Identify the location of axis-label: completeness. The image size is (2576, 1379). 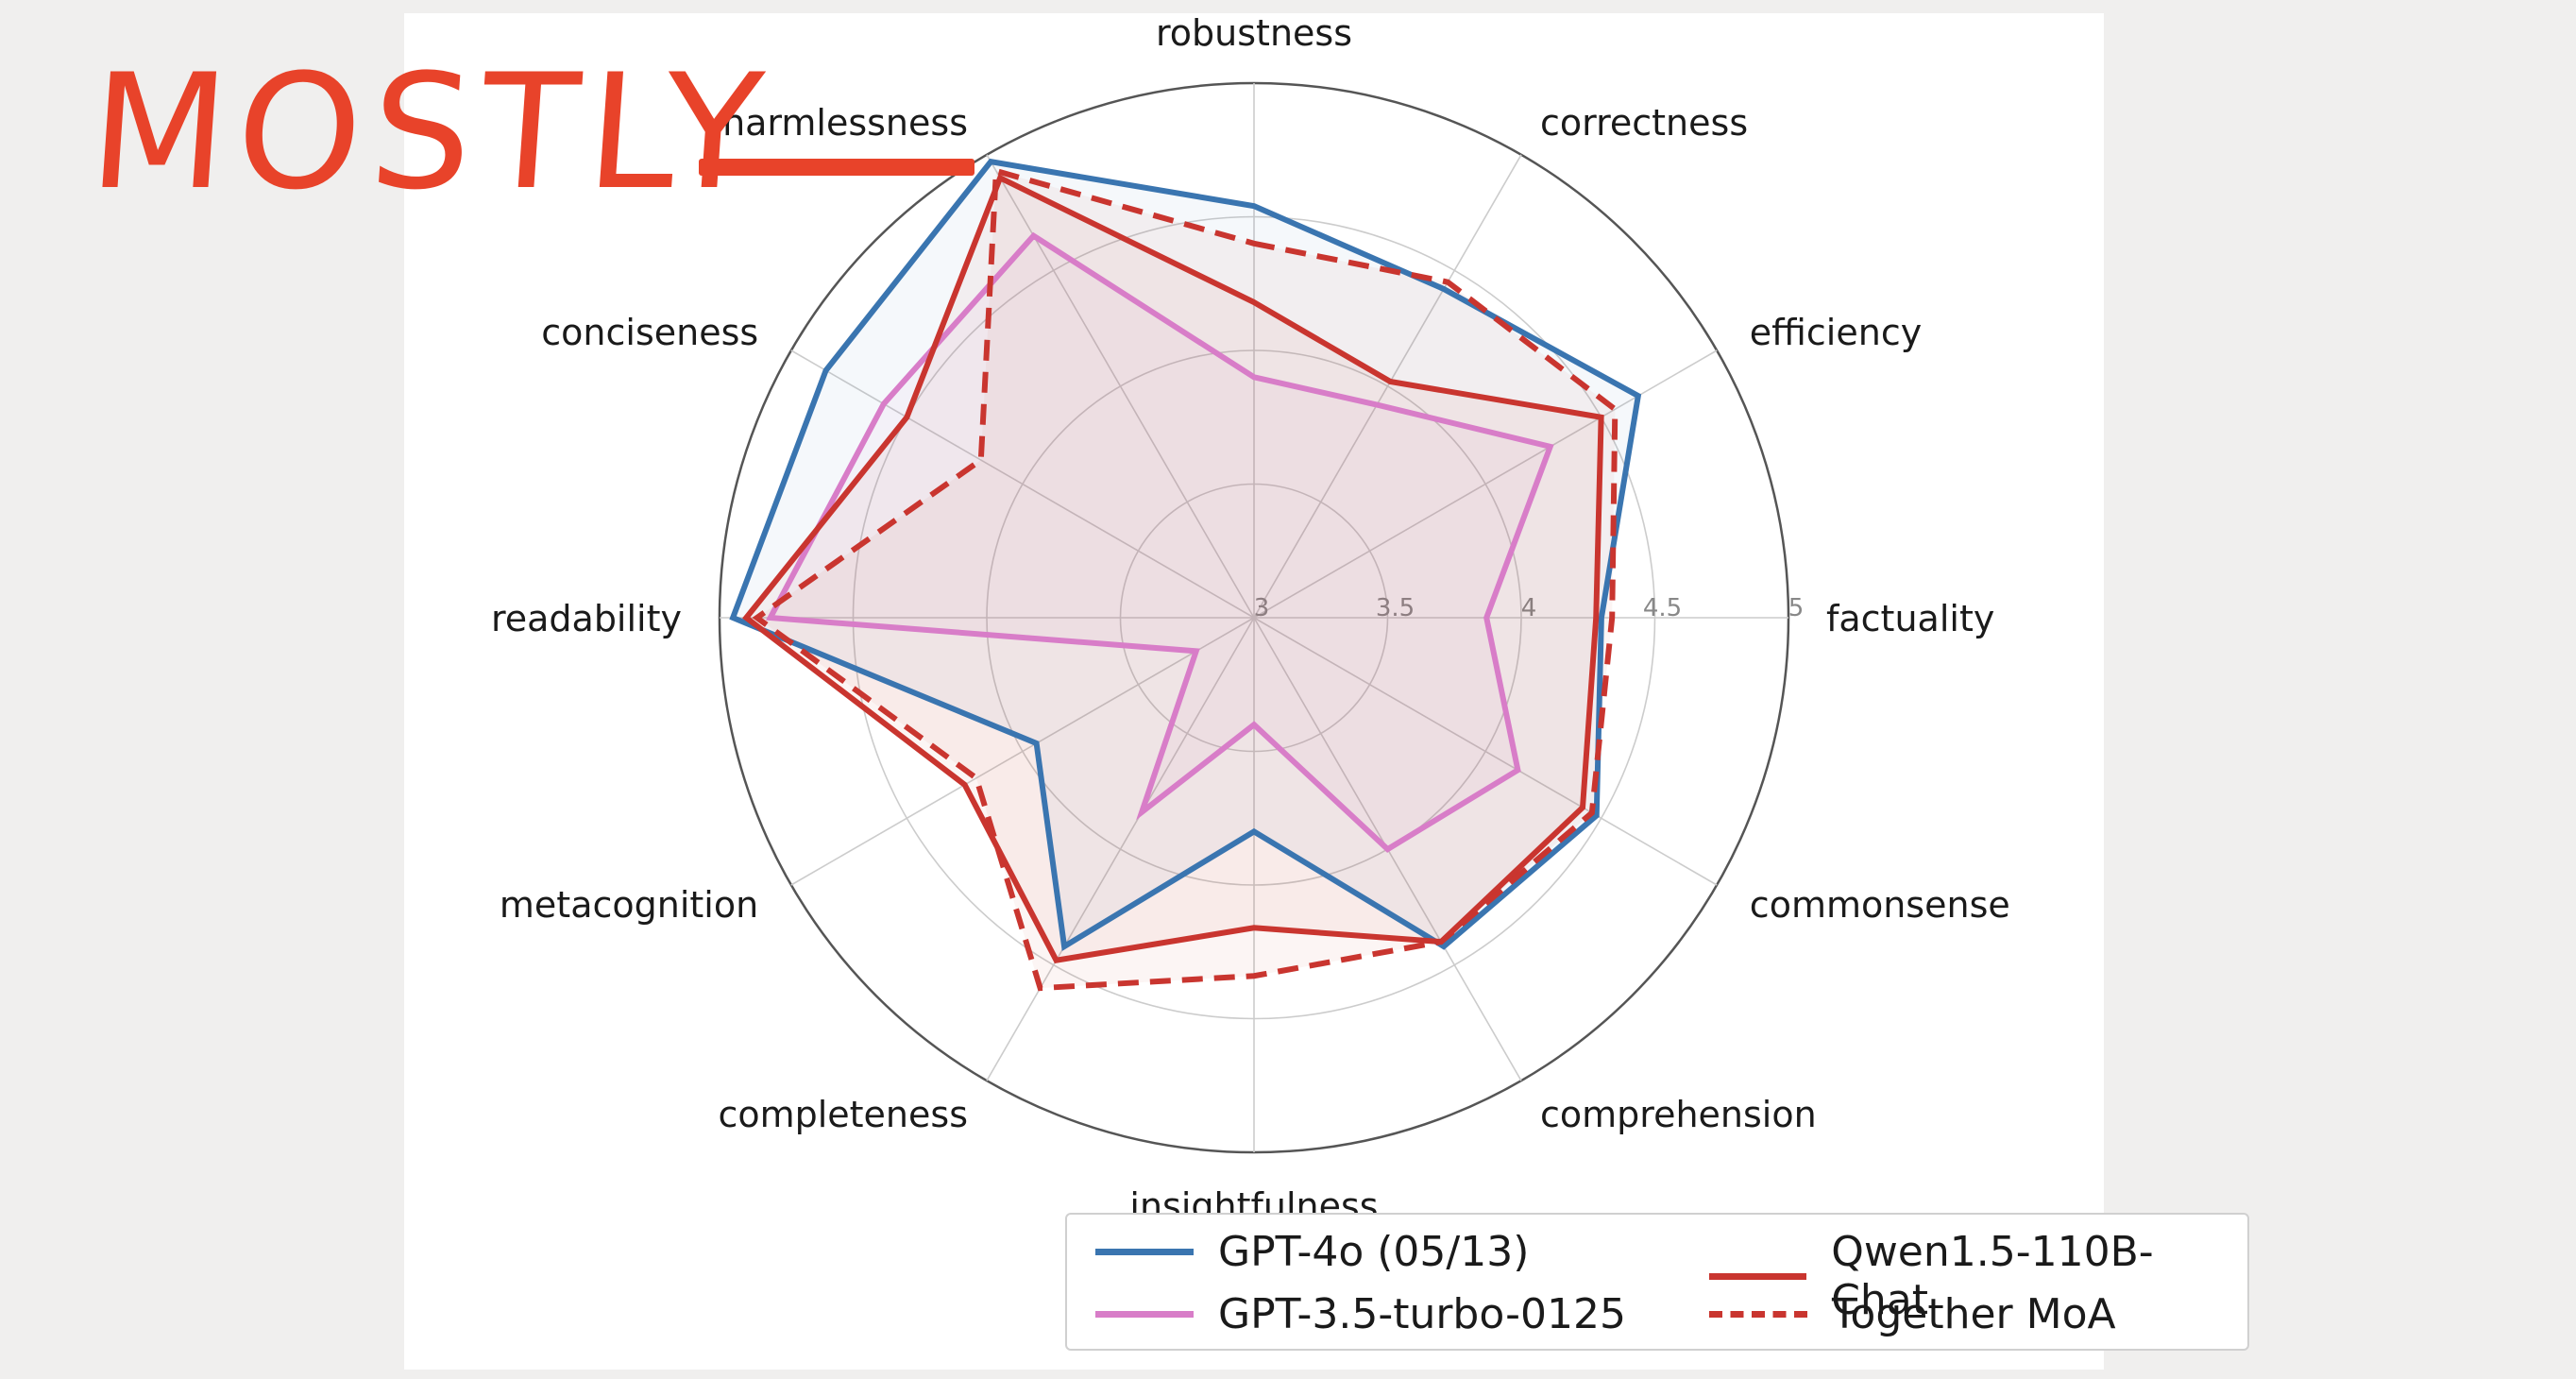
(843, 1114).